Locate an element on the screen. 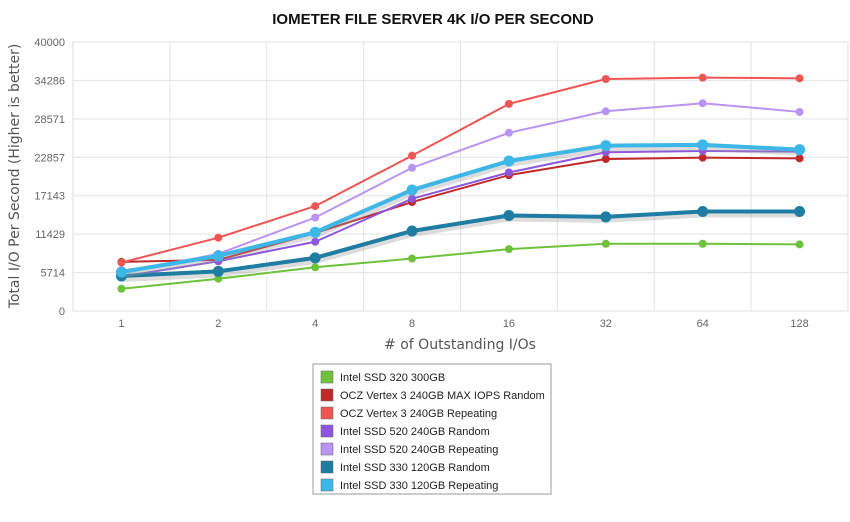  x-tick-label: 2 is located at coordinates (218, 324).